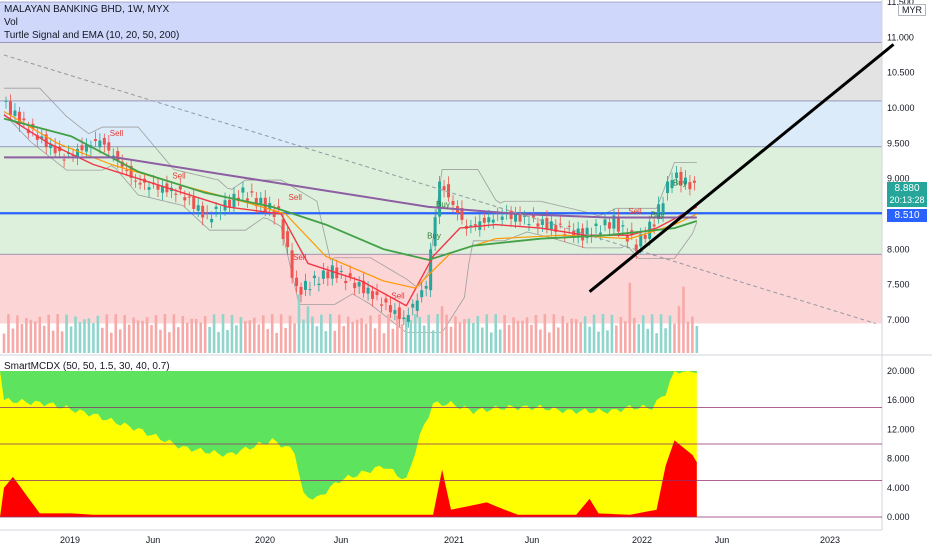 The width and height of the screenshot is (932, 555). I want to click on oscillator-legend: SmartMCDX (50, 50, 1.5, 30, 40, 0.7), so click(87, 366).